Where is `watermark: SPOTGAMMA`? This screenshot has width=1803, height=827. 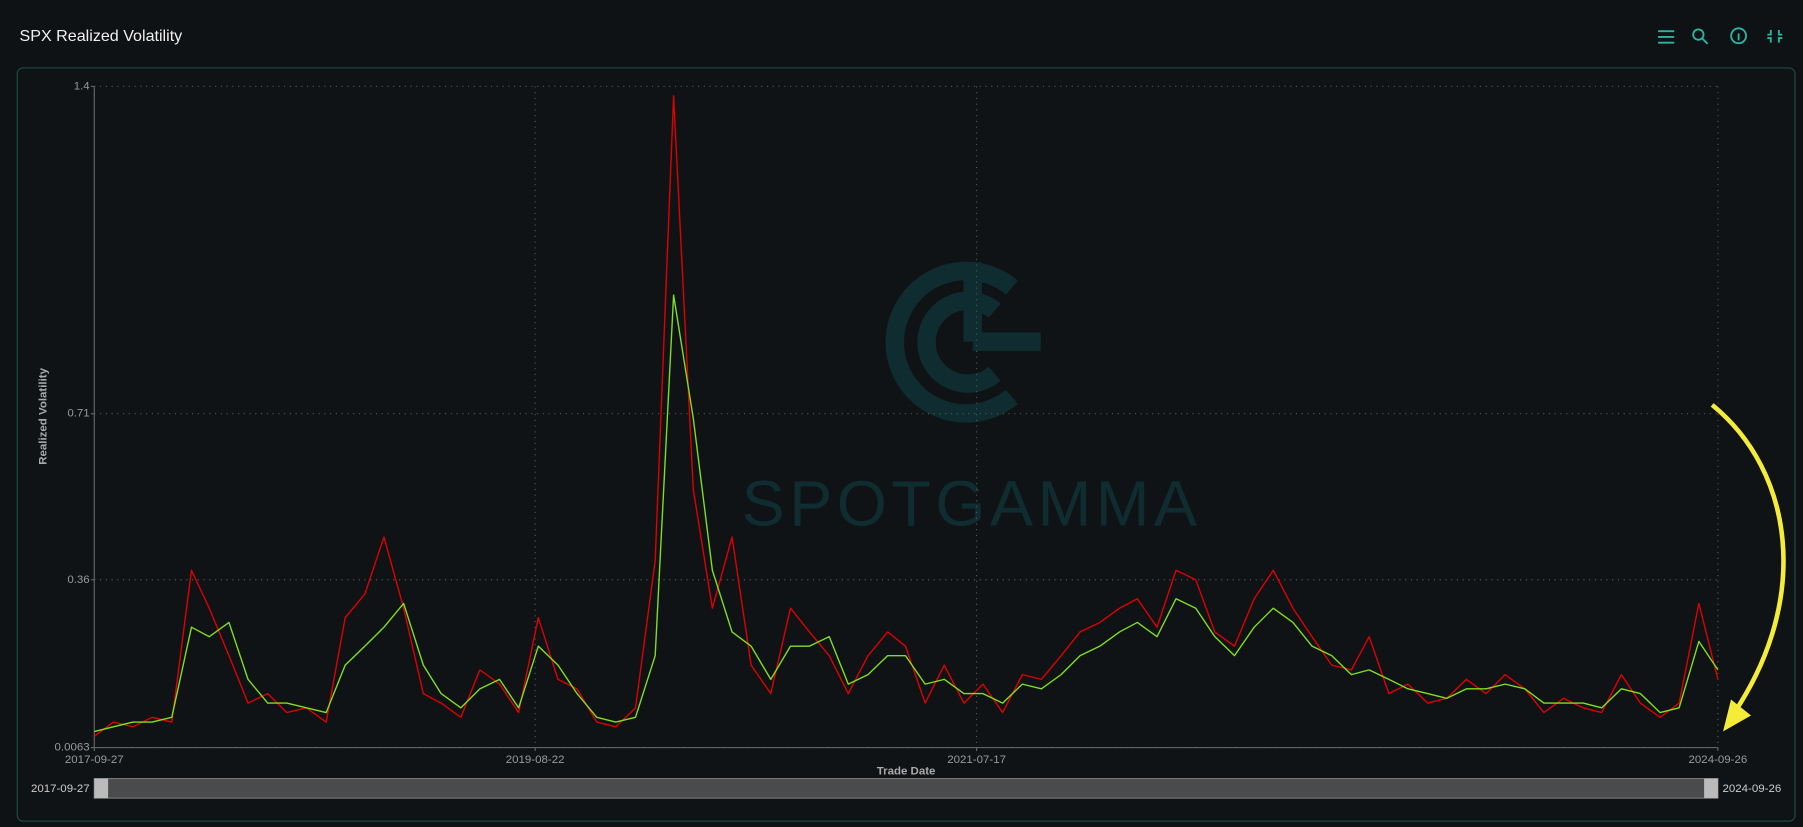
watermark: SPOTGAMMA is located at coordinates (972, 400).